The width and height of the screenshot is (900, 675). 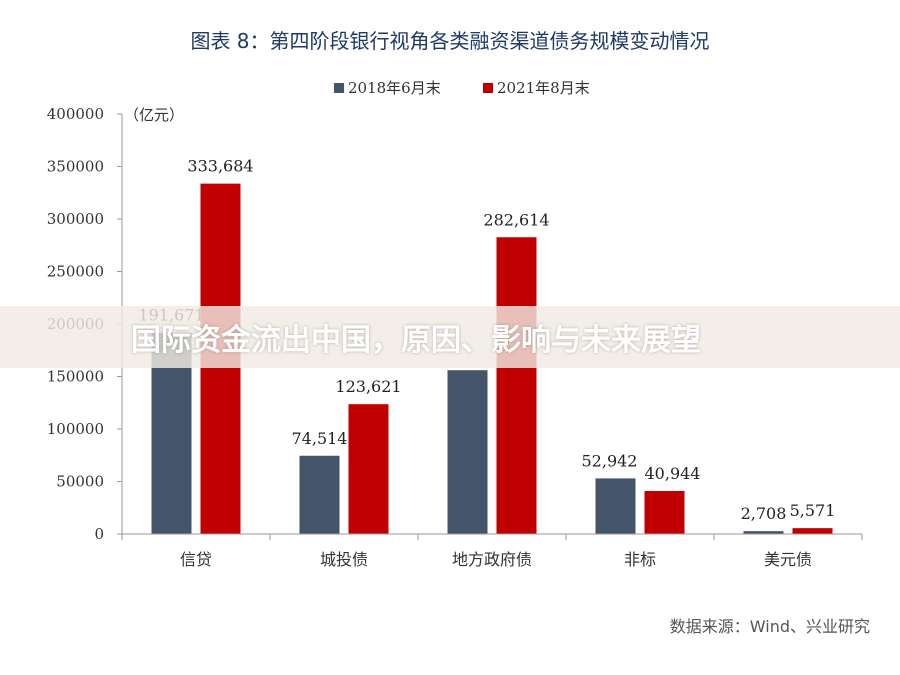 I want to click on data-label: 5,571, so click(x=813, y=510).